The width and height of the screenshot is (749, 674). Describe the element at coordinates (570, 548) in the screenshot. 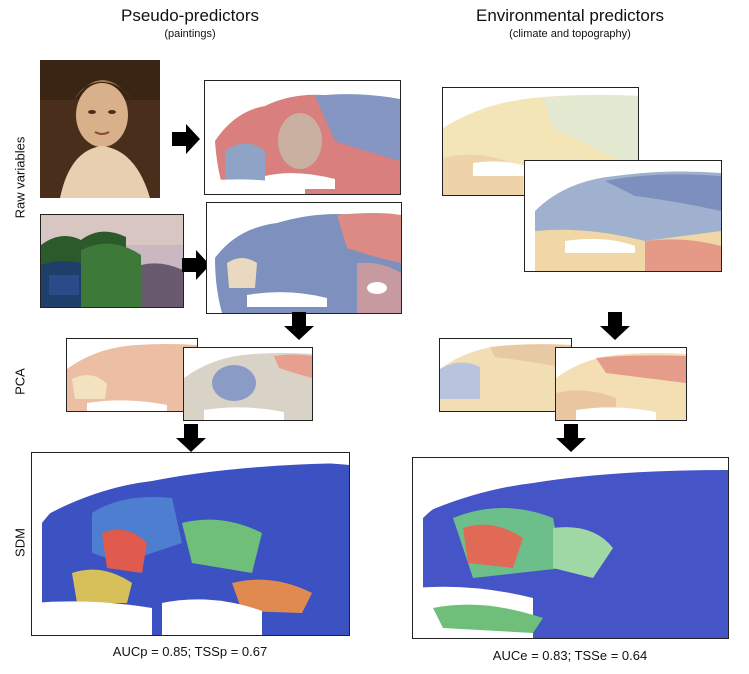

I see `sdm-map-environment` at that location.